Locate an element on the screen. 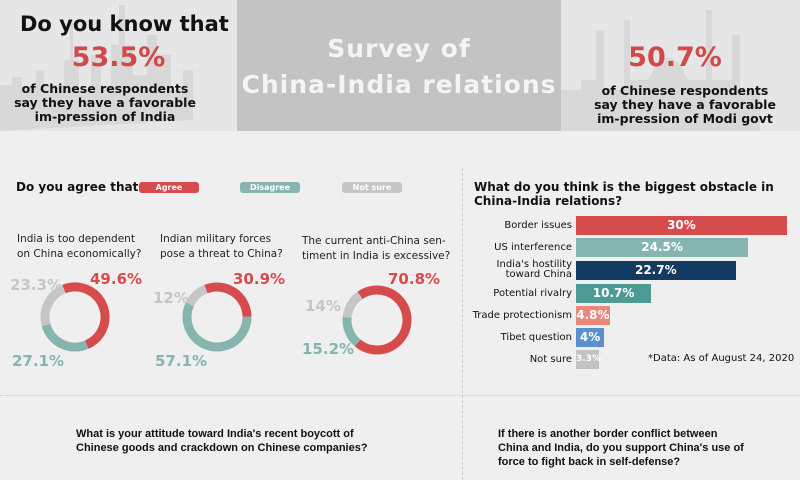 The image size is (800, 480). donut2-notsure-label: 12% is located at coordinates (171, 298).